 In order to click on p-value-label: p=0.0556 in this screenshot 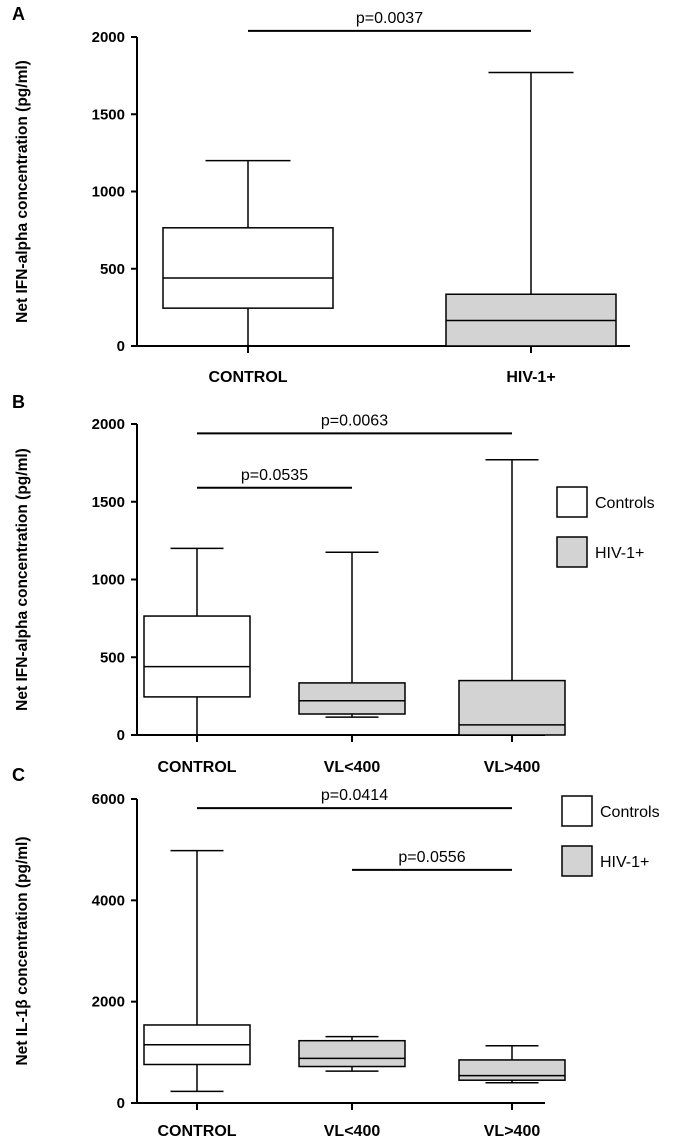, I will do `click(431, 857)`.